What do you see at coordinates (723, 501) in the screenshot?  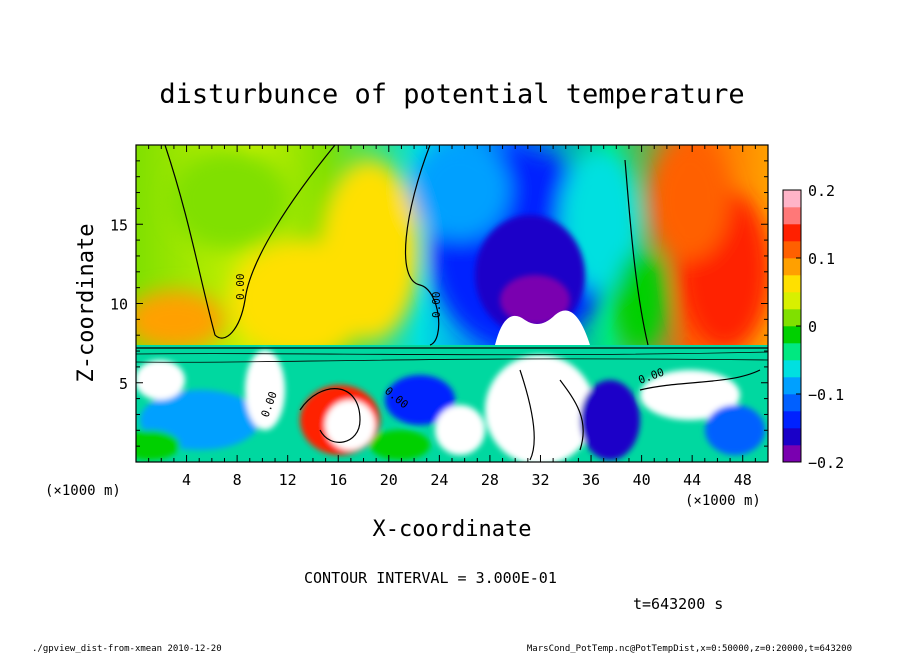 I see `x-unit-right: (×1000 m)` at bounding box center [723, 501].